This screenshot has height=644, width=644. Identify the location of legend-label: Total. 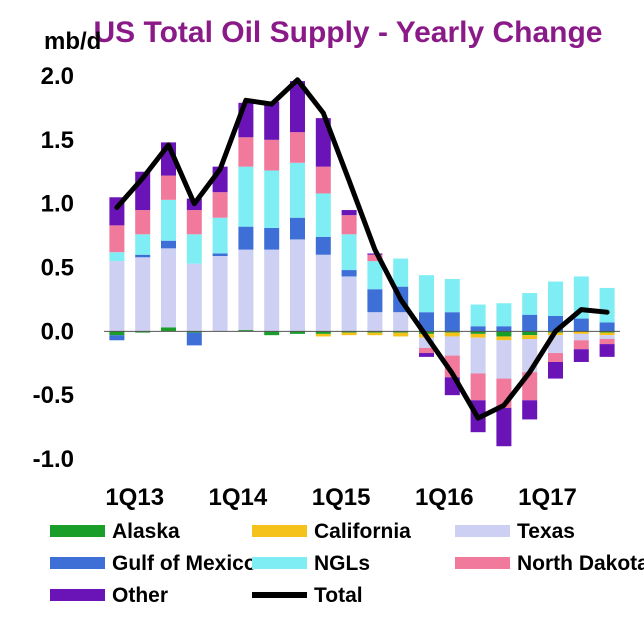
(338, 595).